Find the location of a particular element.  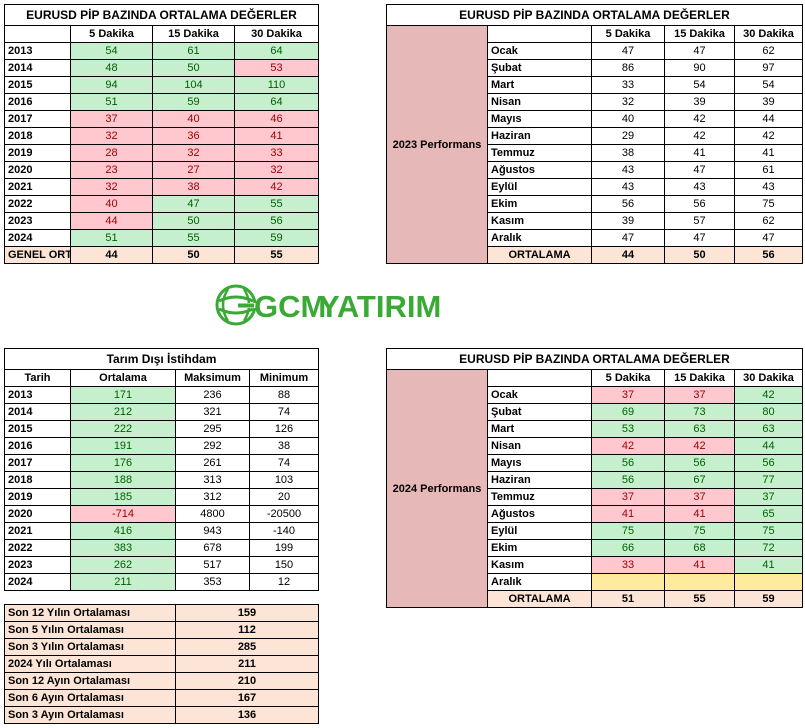

table-row: Temmuz 38 41 41 is located at coordinates (595, 153).